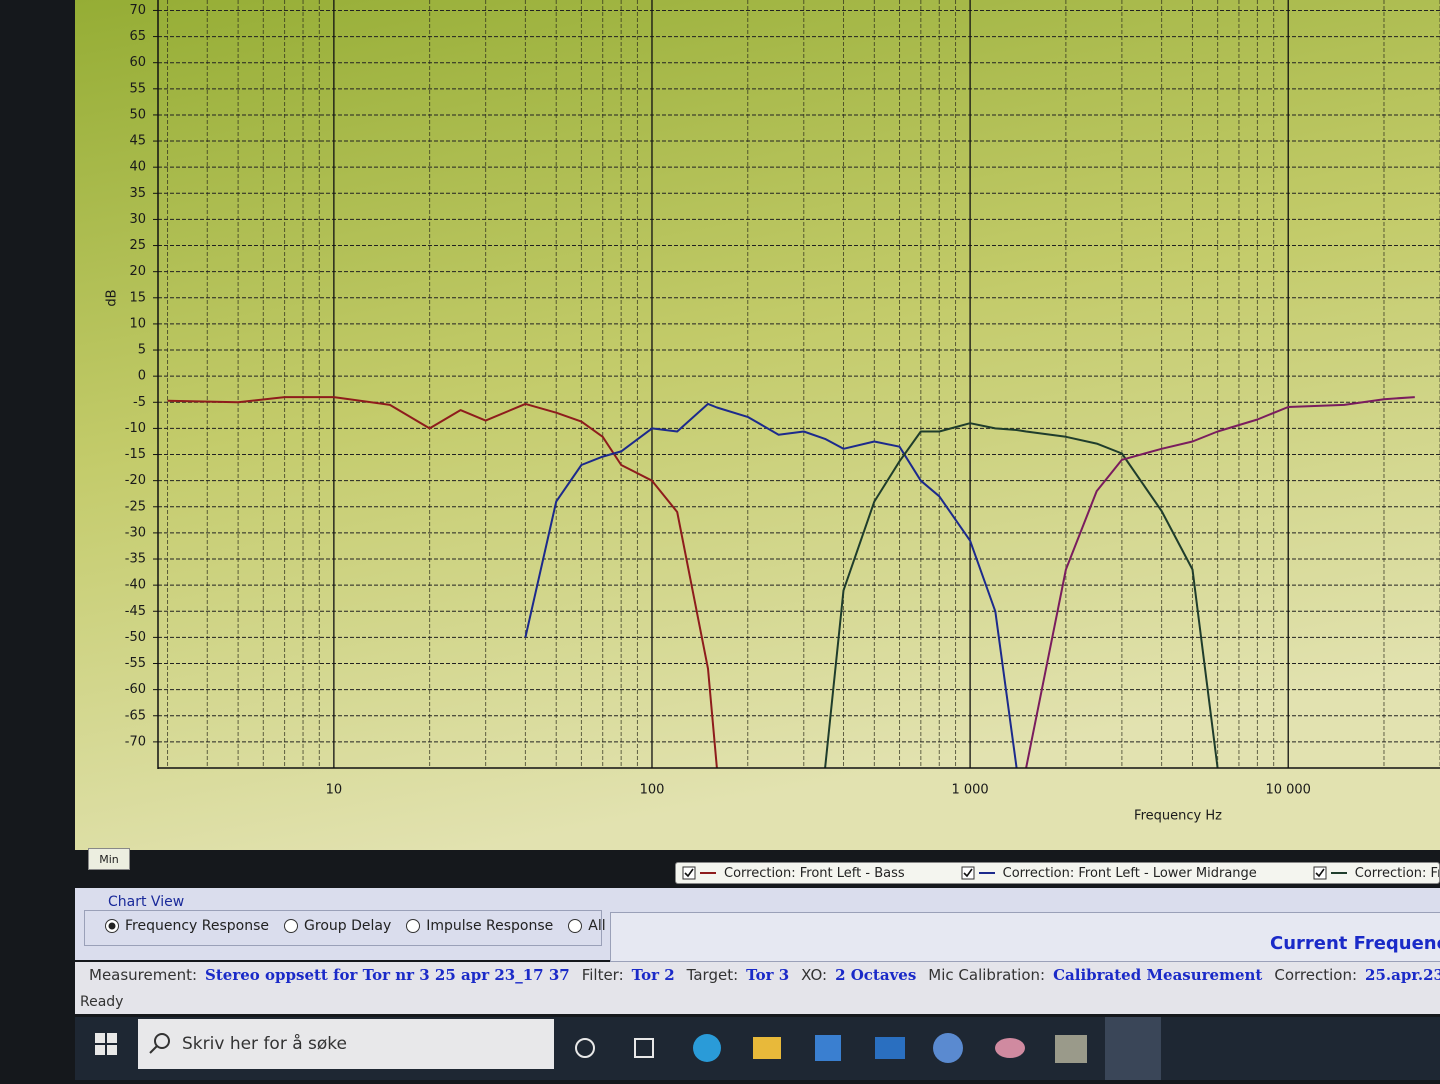 This screenshot has height=1084, width=1440. What do you see at coordinates (767, 1048) in the screenshot?
I see `explorer-icon` at bounding box center [767, 1048].